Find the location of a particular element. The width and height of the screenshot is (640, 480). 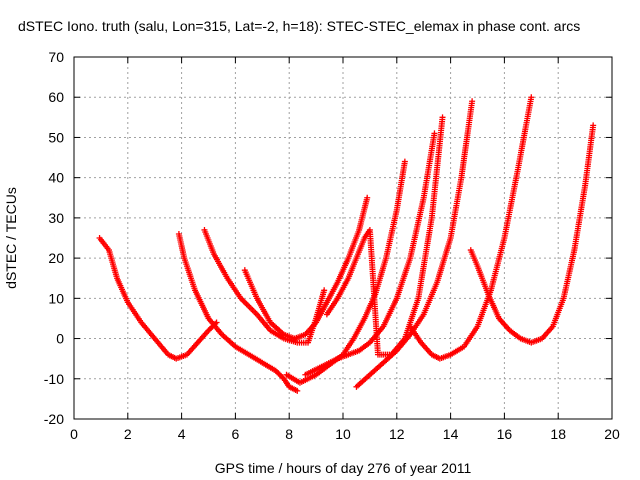

x-tick-label: 2 is located at coordinates (128, 434).